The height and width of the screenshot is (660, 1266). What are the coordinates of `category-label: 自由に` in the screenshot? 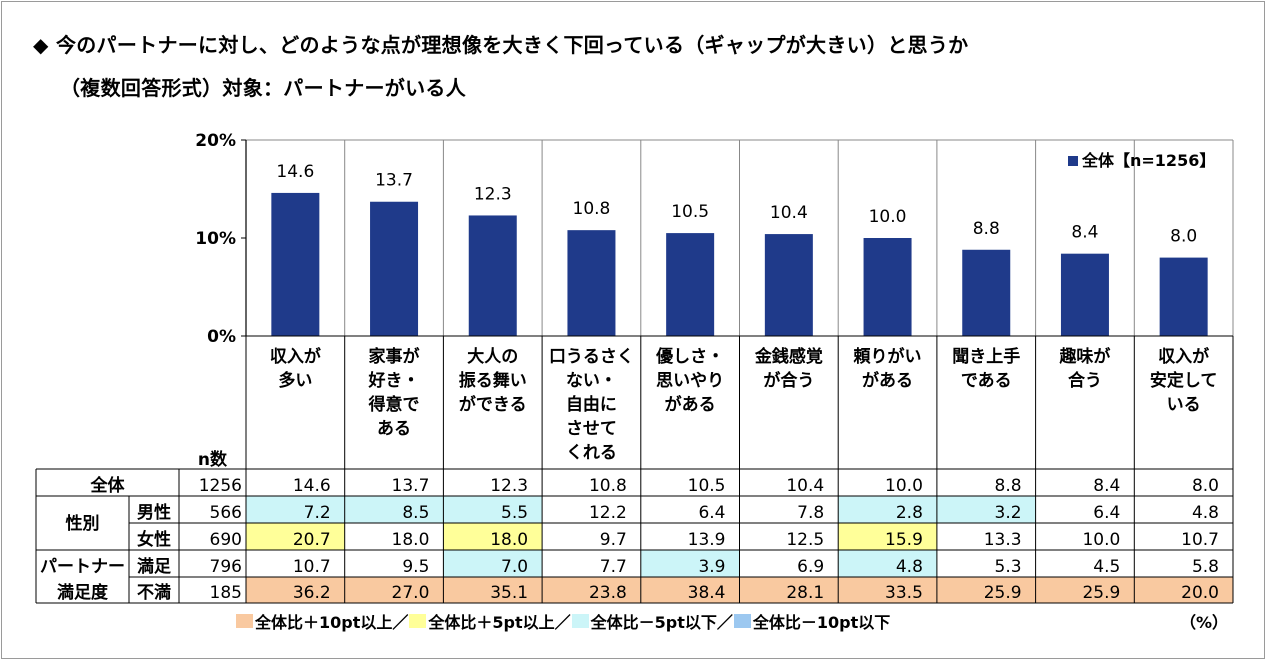 It's located at (591, 404).